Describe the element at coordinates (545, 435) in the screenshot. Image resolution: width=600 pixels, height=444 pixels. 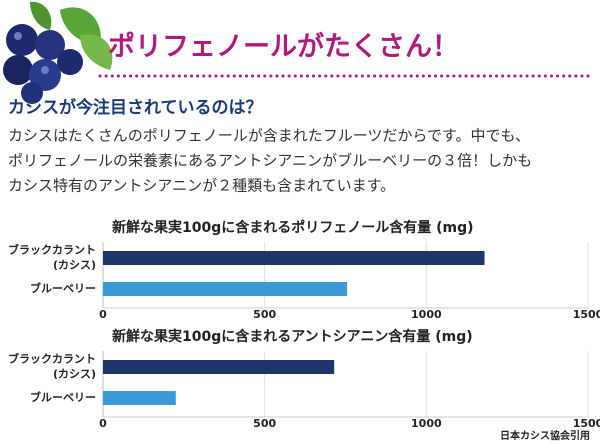
I see `source-note: 日本カシス協会引用` at that location.